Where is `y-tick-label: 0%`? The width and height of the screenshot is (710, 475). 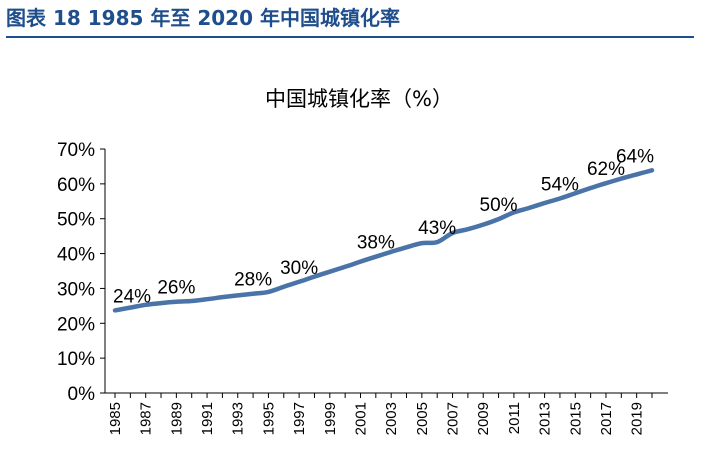
y-tick-label: 0% is located at coordinates (82, 394).